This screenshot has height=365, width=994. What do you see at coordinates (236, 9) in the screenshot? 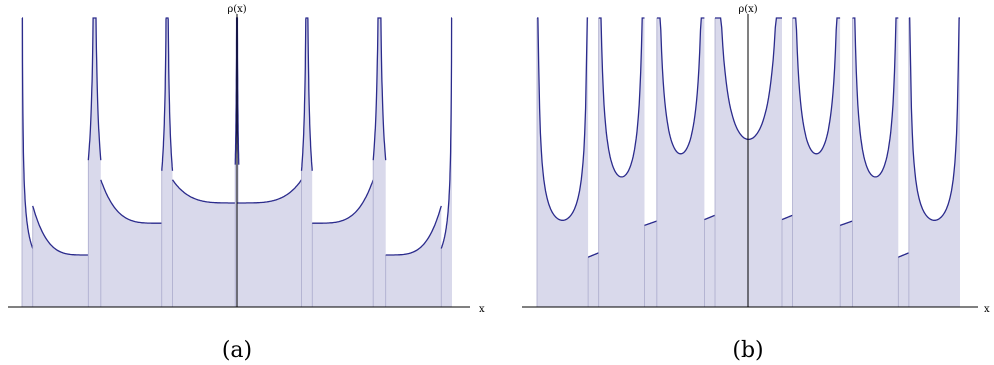
I see `panel-a-ylabel: ρ(x)` at bounding box center [236, 9].